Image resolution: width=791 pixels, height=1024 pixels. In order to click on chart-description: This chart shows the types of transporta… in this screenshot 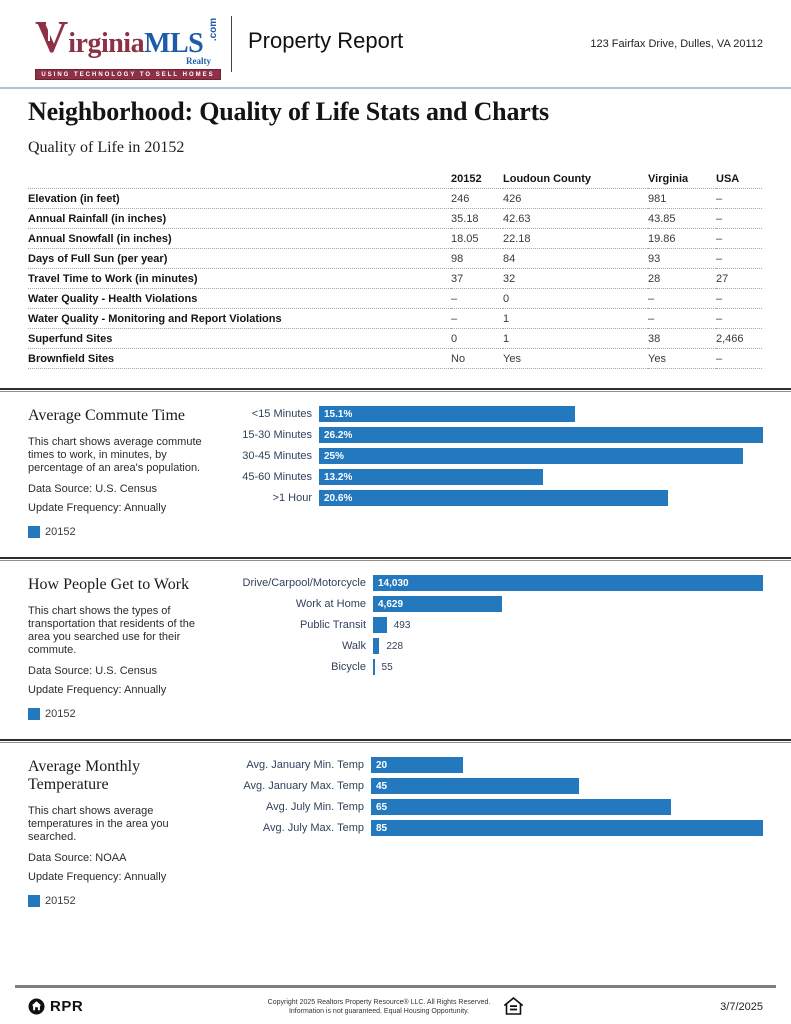, I will do `click(111, 630)`.